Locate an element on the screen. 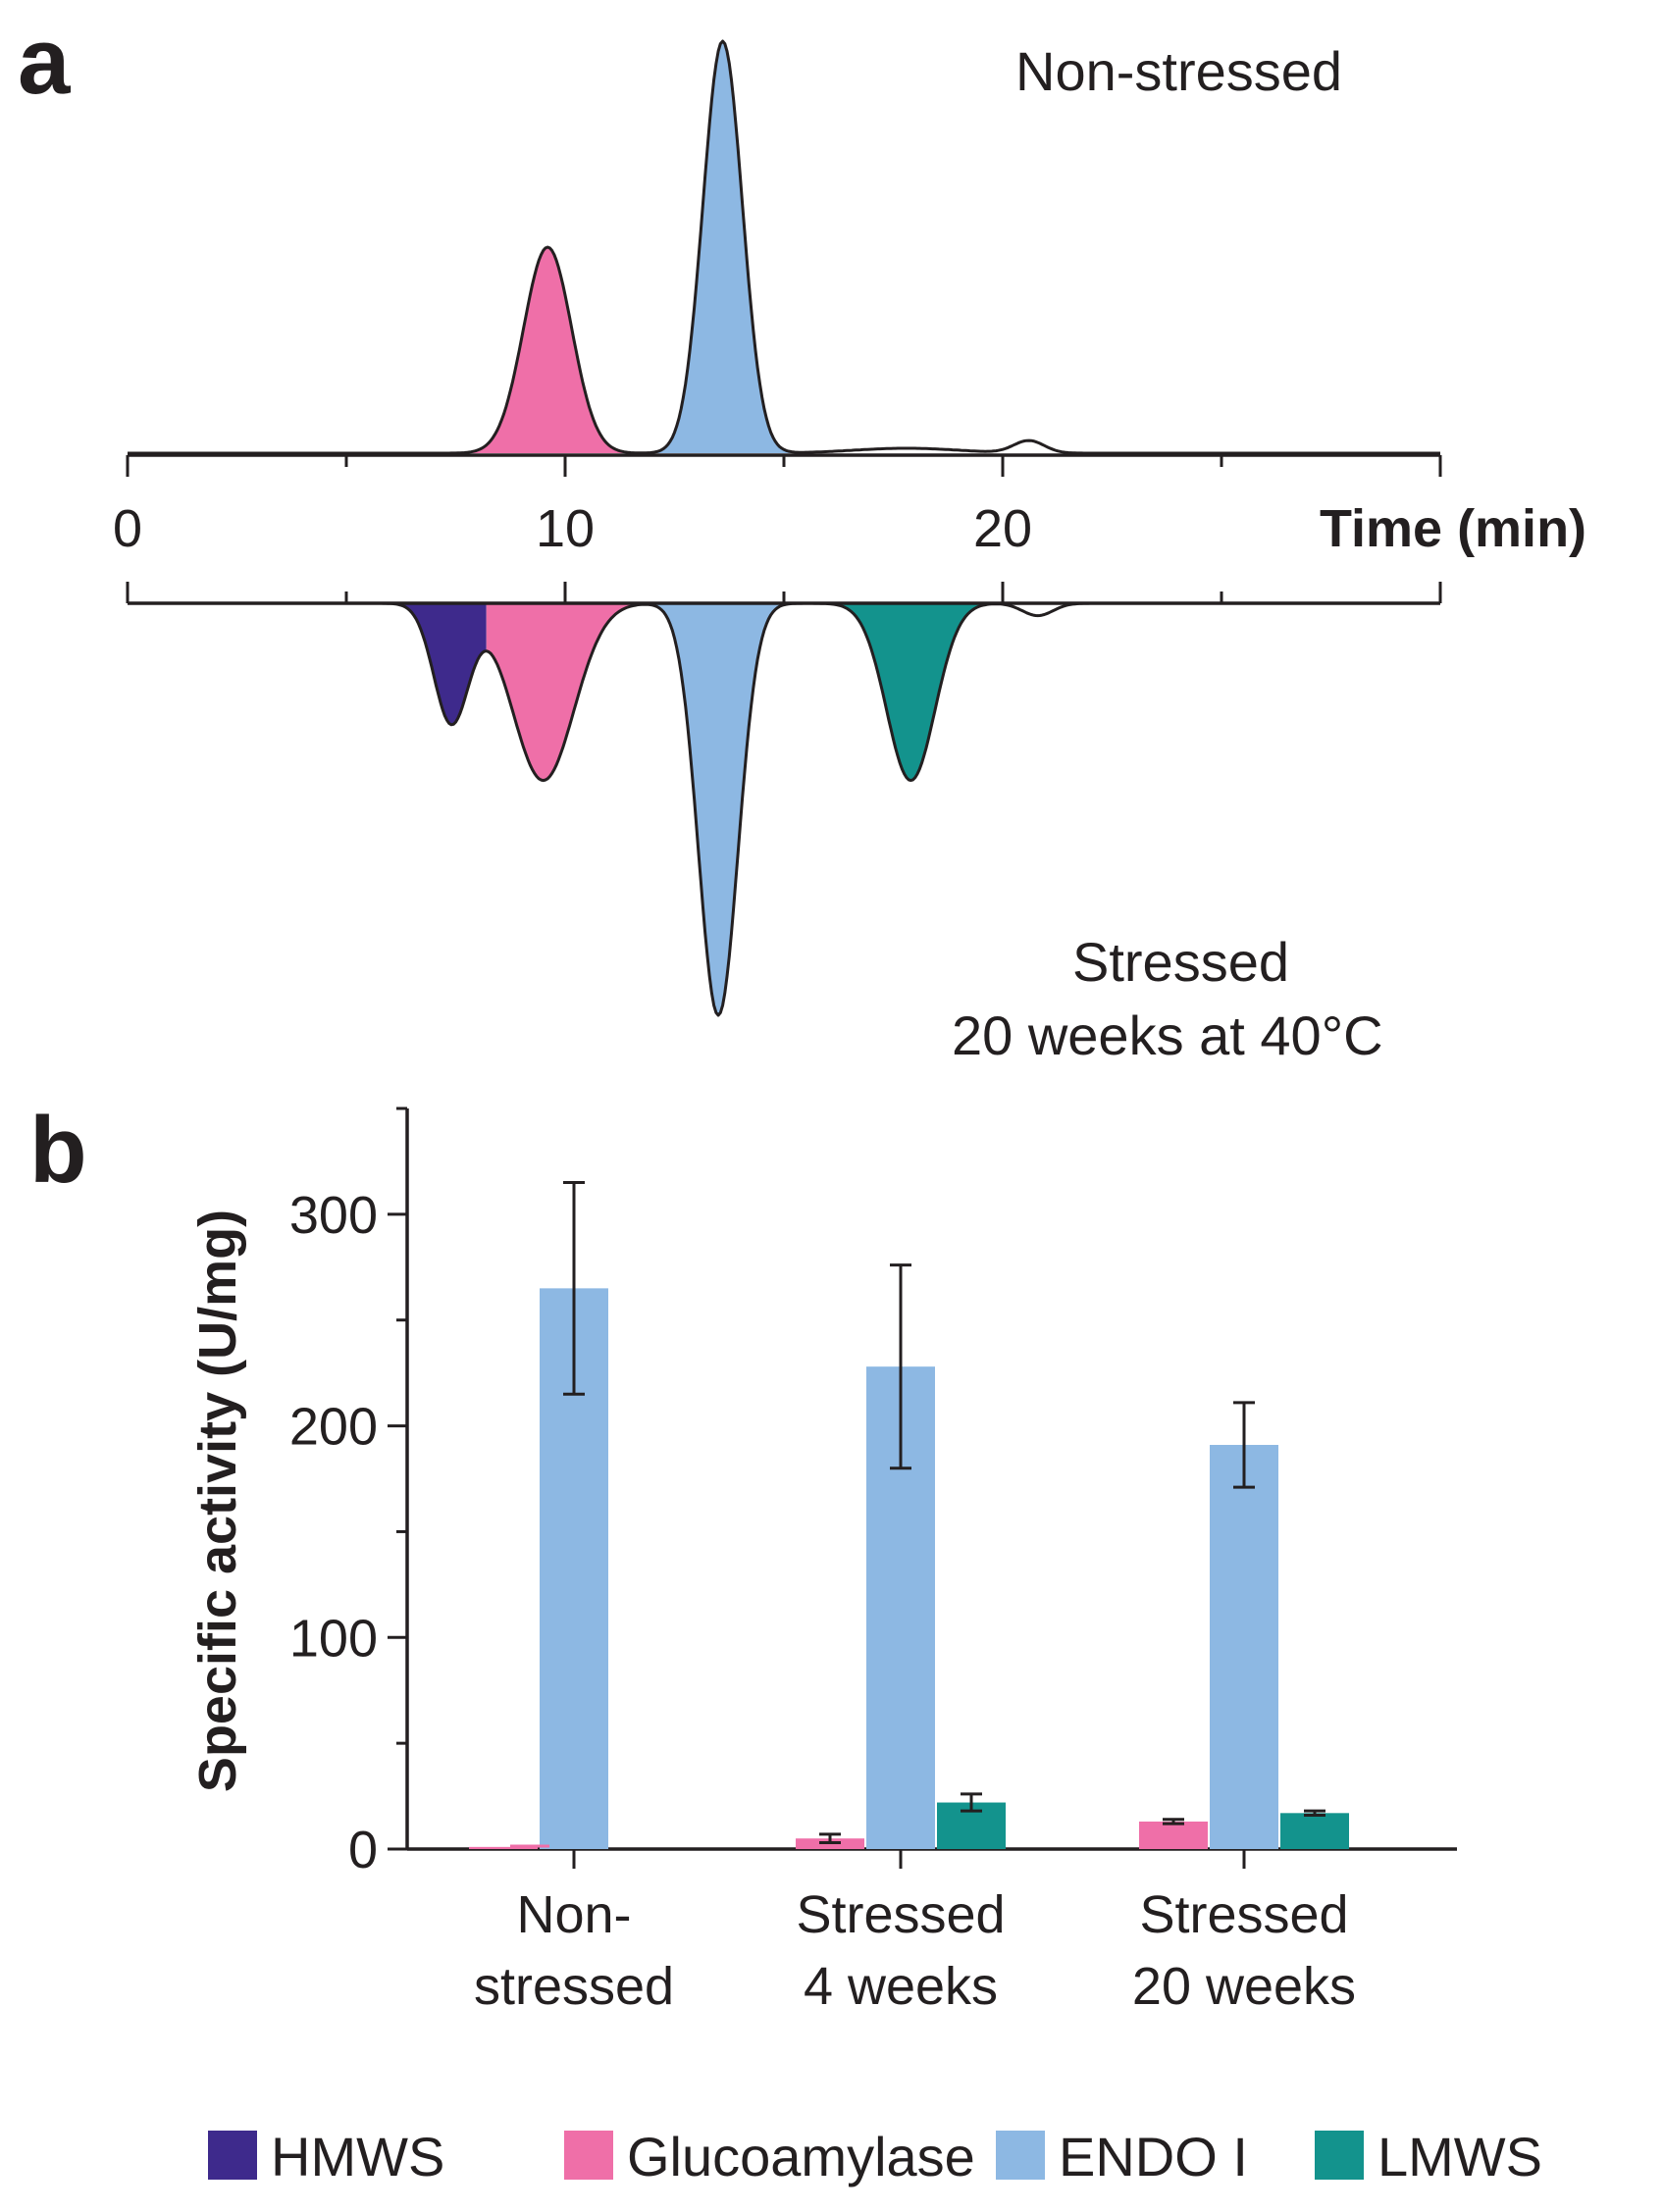  time-axis-ticks is located at coordinates (784, 529).